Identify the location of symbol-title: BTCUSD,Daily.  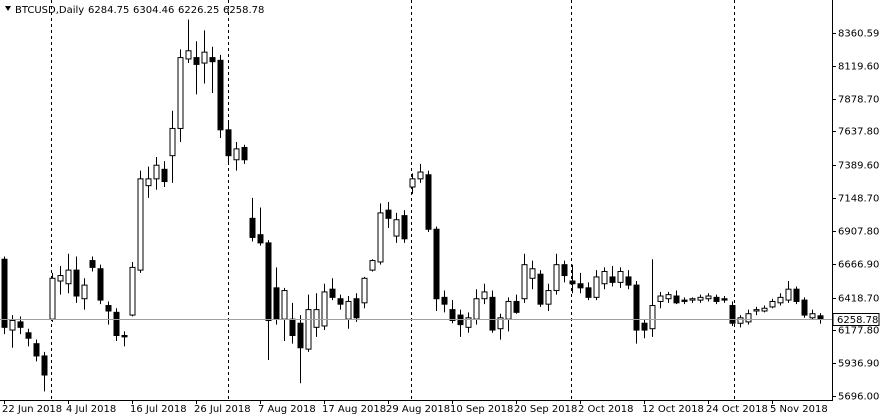
(49, 10).